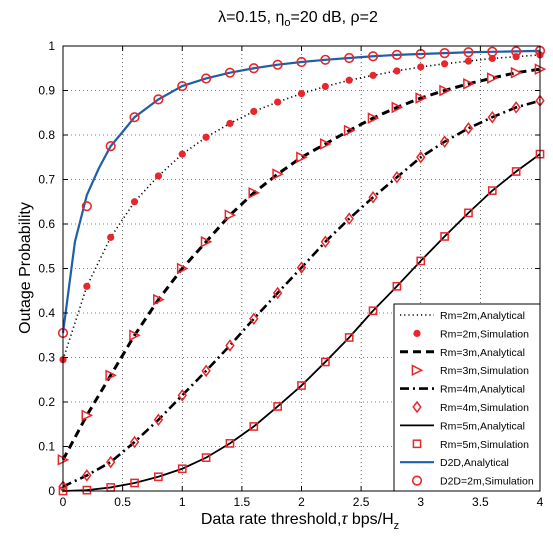  I want to click on legend-item: D2D=2m,Simulation, so click(472, 481).